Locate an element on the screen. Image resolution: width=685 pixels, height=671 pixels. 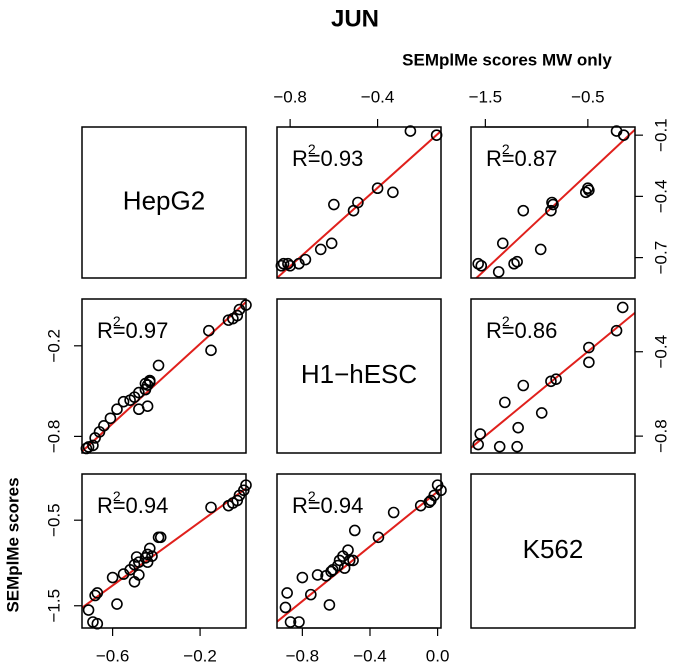
r-squared: R2=0.97 is located at coordinates (132, 328).